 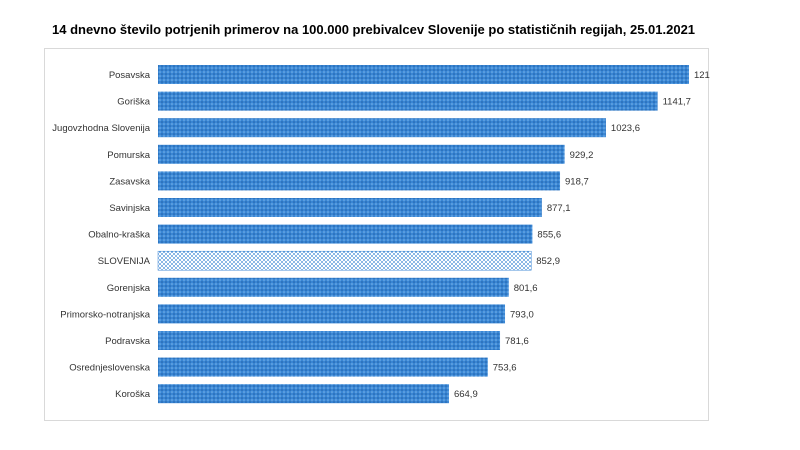 I want to click on category-label: Posavska, so click(x=130, y=75).